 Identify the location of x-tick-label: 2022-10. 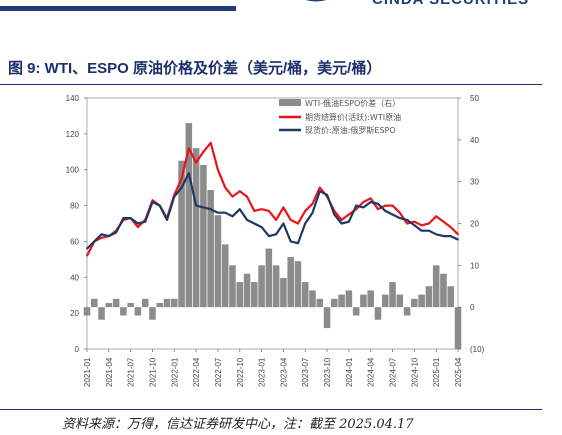
(240, 372).